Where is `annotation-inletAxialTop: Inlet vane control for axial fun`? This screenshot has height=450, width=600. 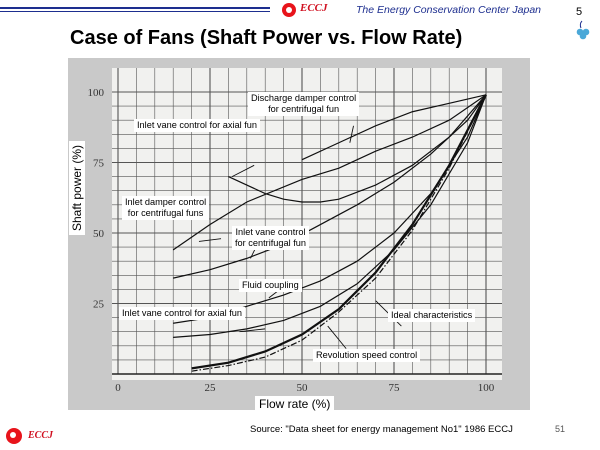 annotation-inletAxialTop: Inlet vane control for axial fun is located at coordinates (197, 125).